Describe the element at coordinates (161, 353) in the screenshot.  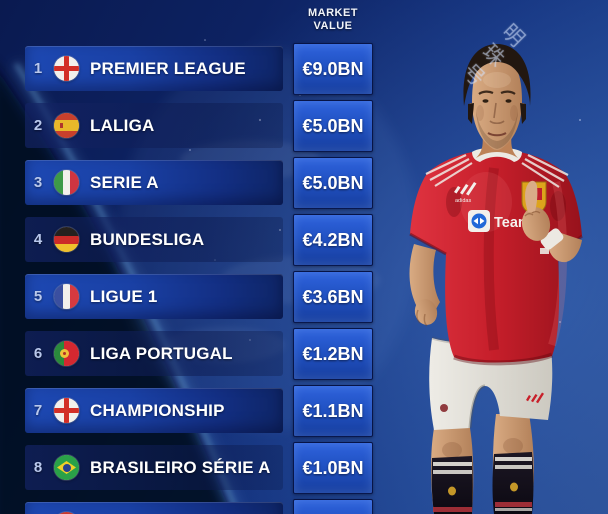
I see `league-name: LIGA PORTUGAL` at that location.